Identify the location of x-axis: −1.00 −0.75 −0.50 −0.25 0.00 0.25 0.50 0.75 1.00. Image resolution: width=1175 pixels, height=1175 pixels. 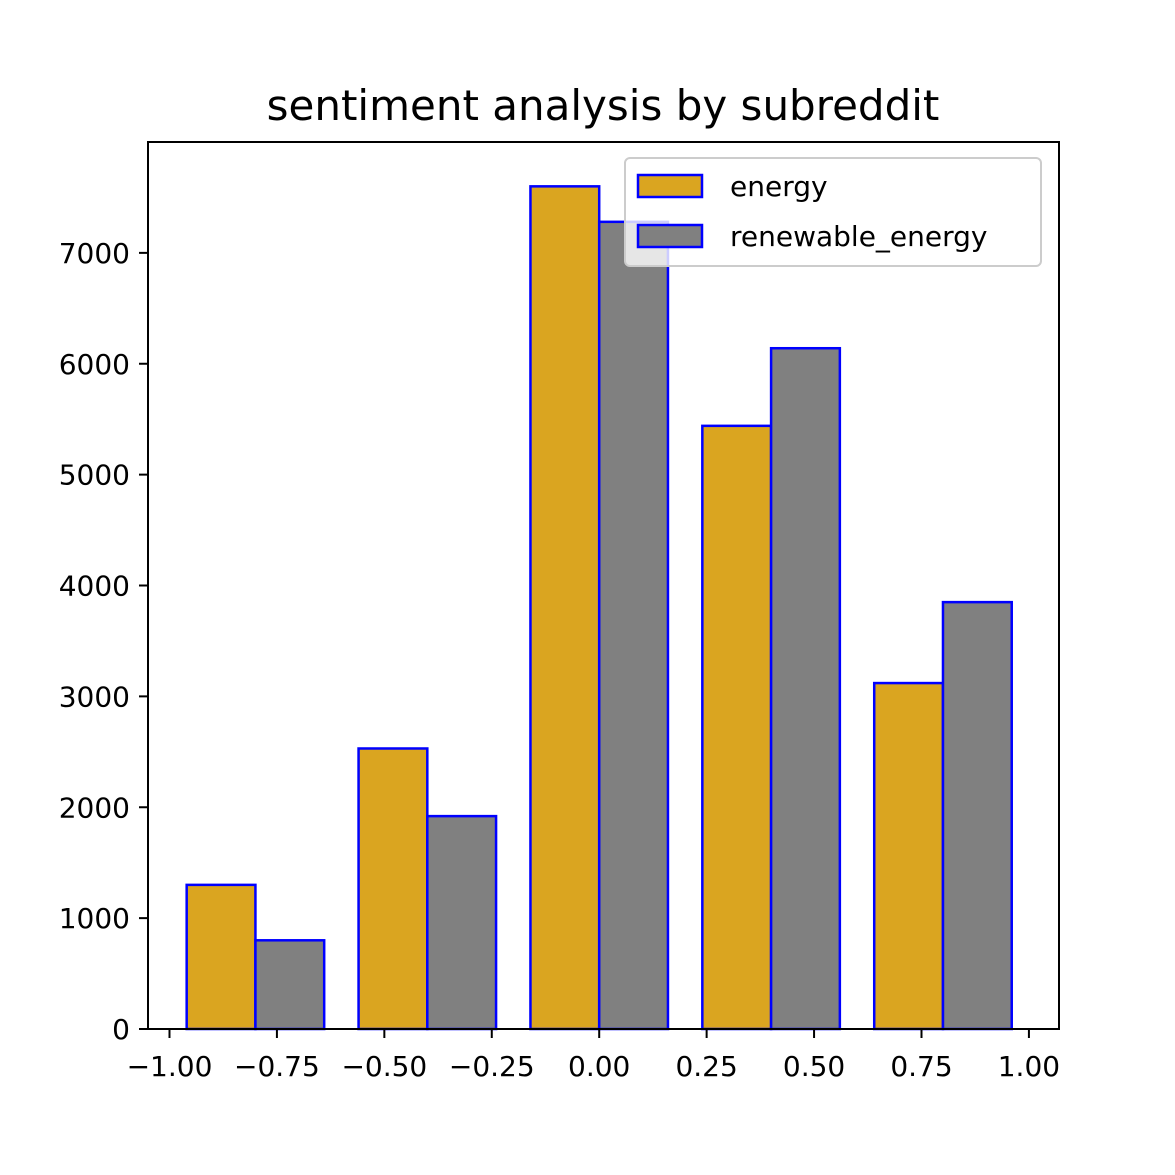
(593, 1056).